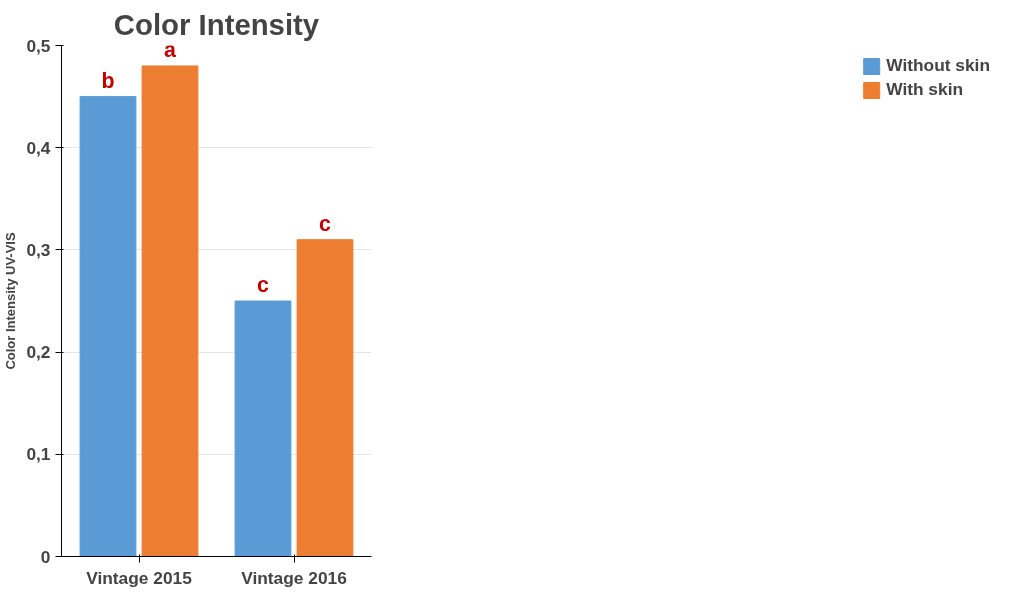 The width and height of the screenshot is (1024, 615). I want to click on x-tick-label: Vintage 2016, so click(294, 577).